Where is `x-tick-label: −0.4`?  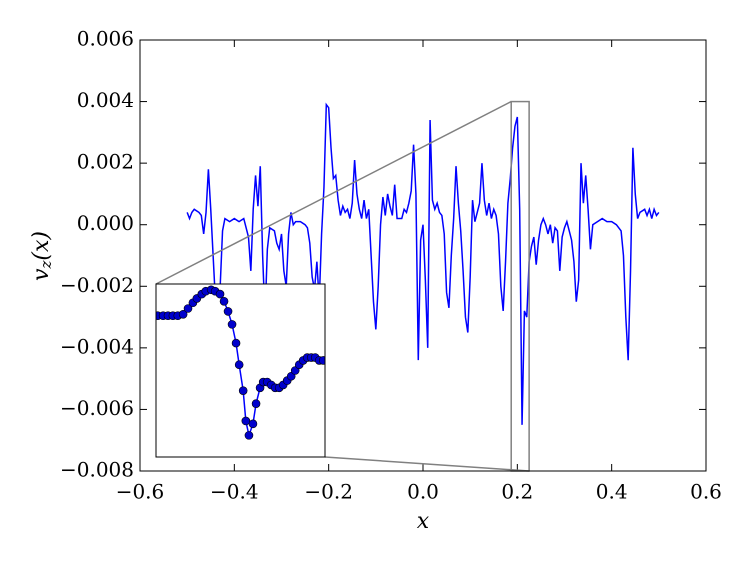 x-tick-label: −0.4 is located at coordinates (234, 492).